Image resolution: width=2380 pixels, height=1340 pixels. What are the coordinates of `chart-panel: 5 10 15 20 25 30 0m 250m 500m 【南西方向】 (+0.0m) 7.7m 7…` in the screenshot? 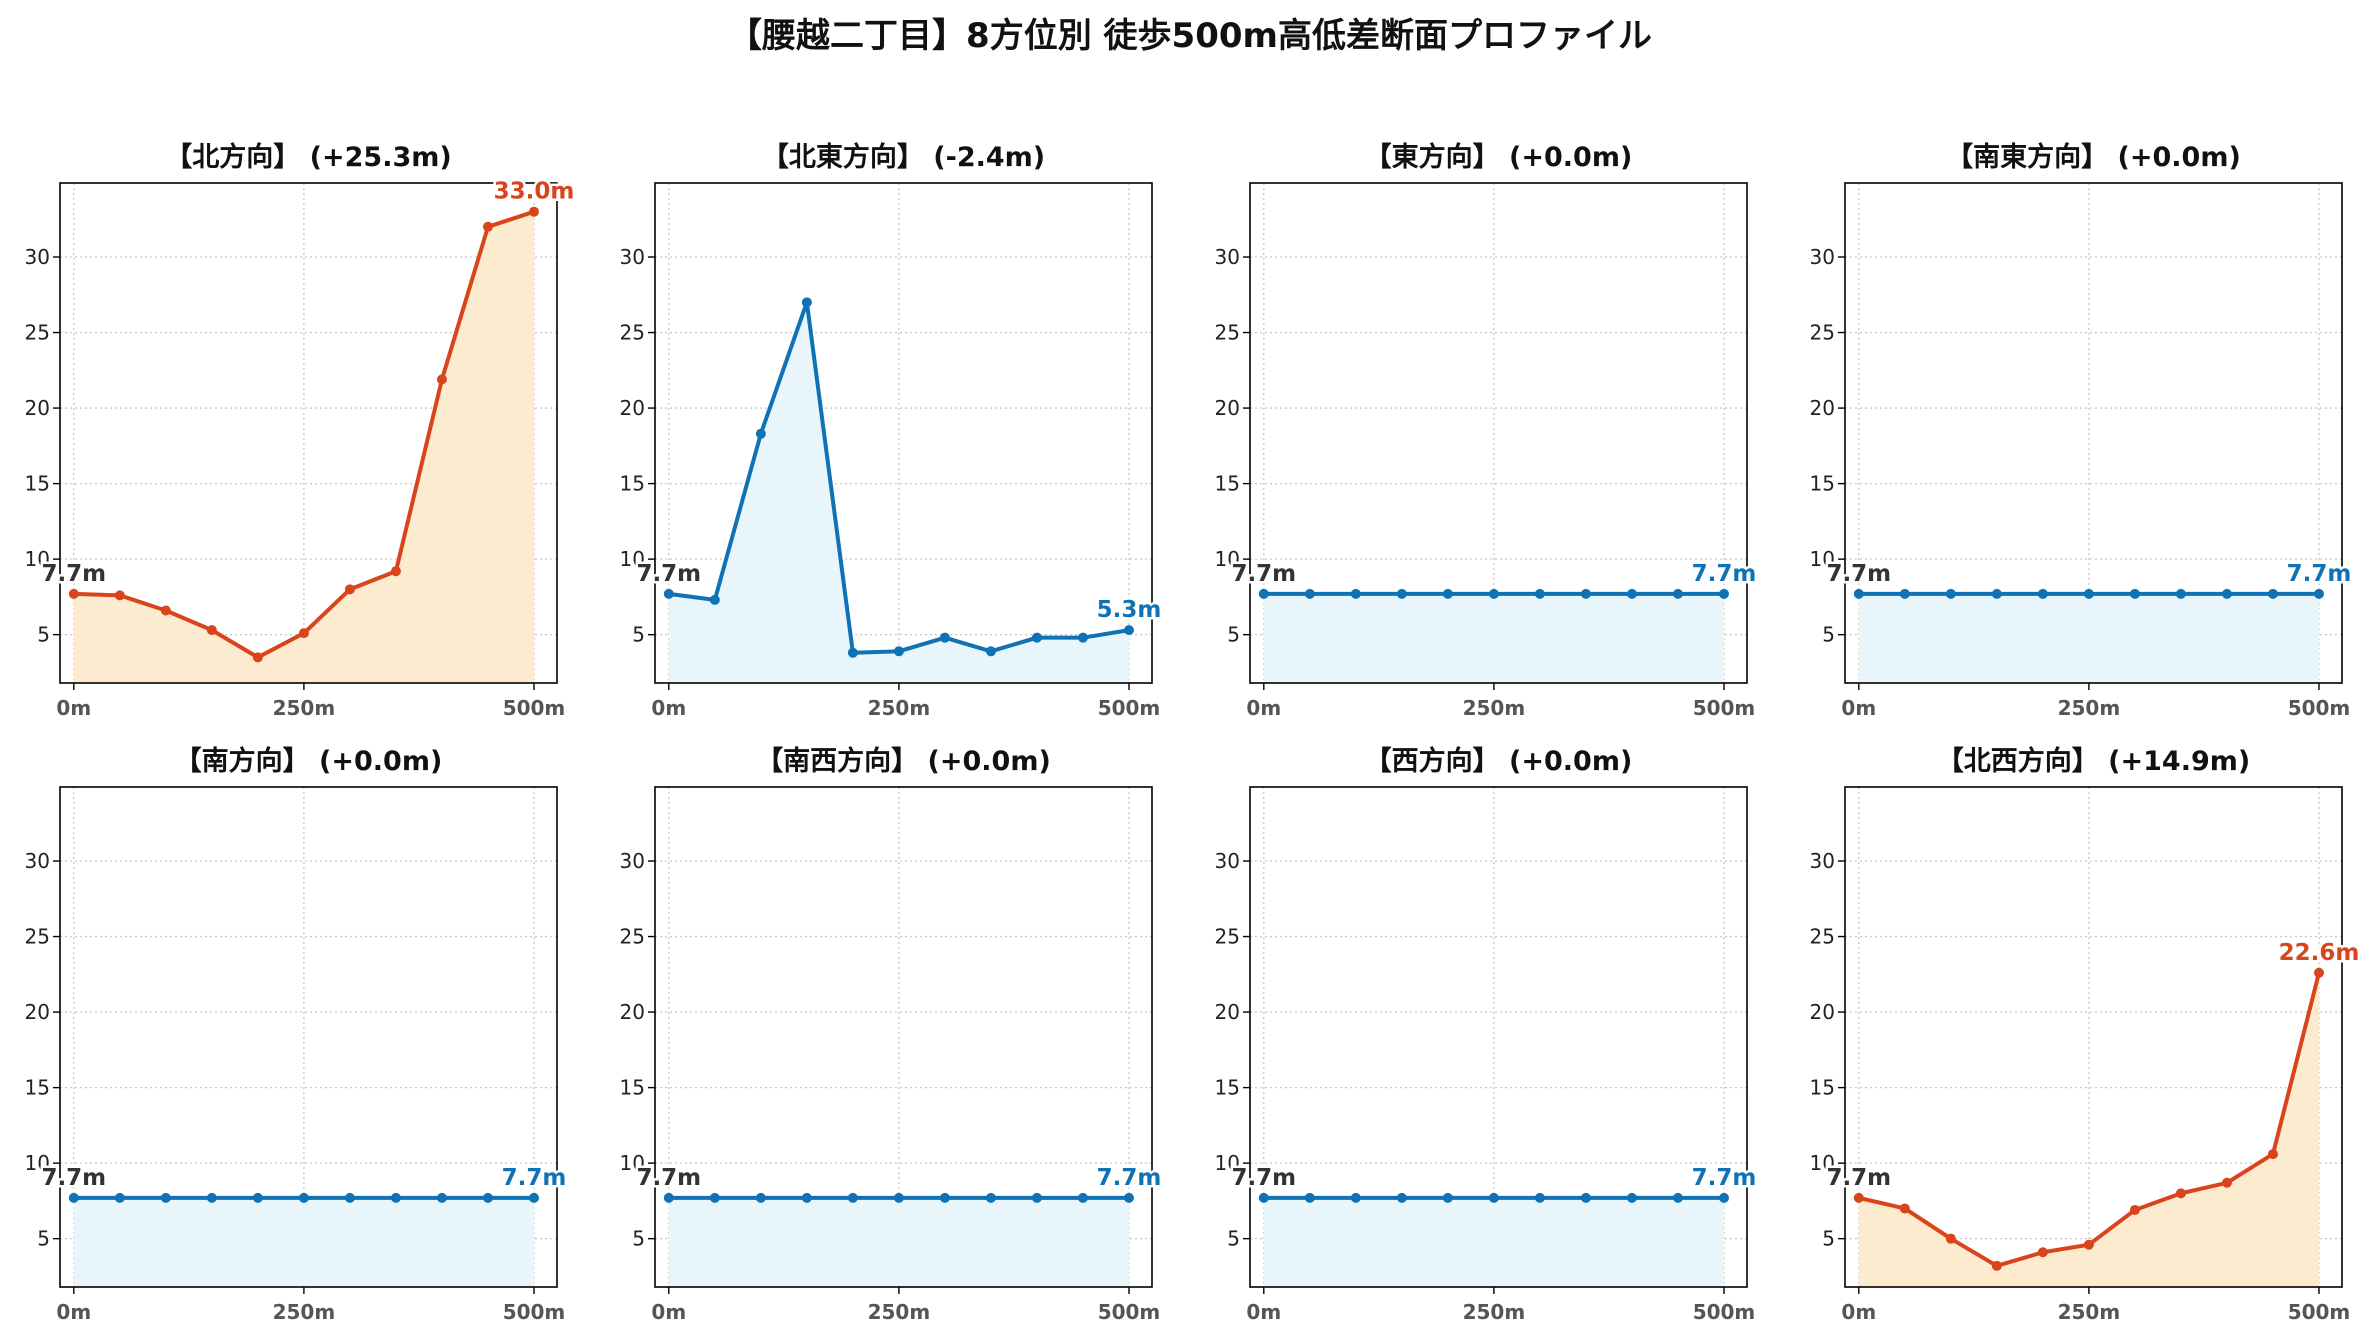 It's located at (892, 1034).